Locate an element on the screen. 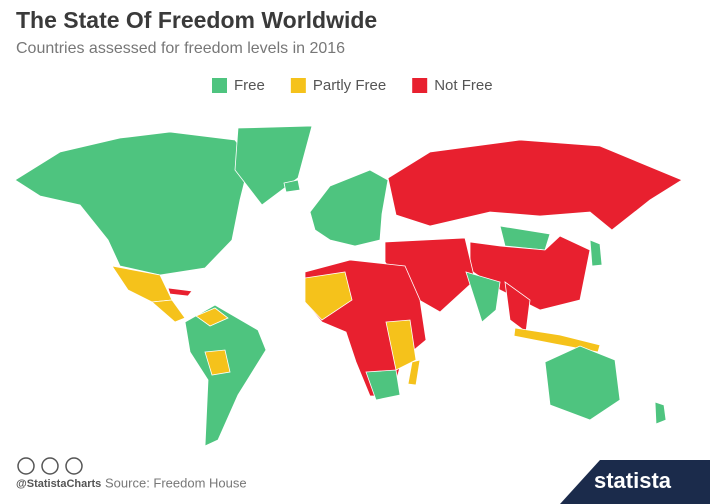  madagascar is located at coordinates (414, 372).